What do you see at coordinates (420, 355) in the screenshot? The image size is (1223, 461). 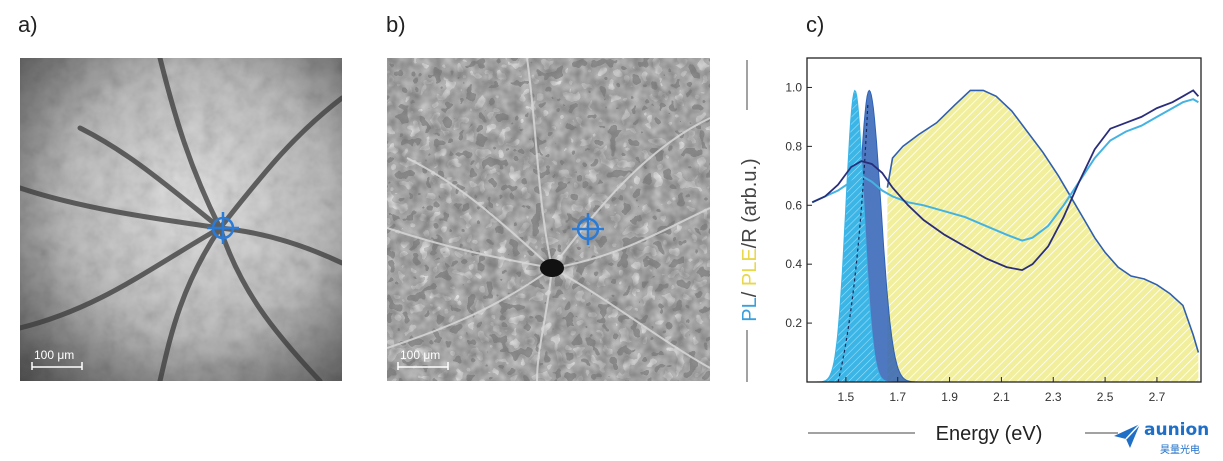 I see `scale-label-b: 100 μm` at bounding box center [420, 355].